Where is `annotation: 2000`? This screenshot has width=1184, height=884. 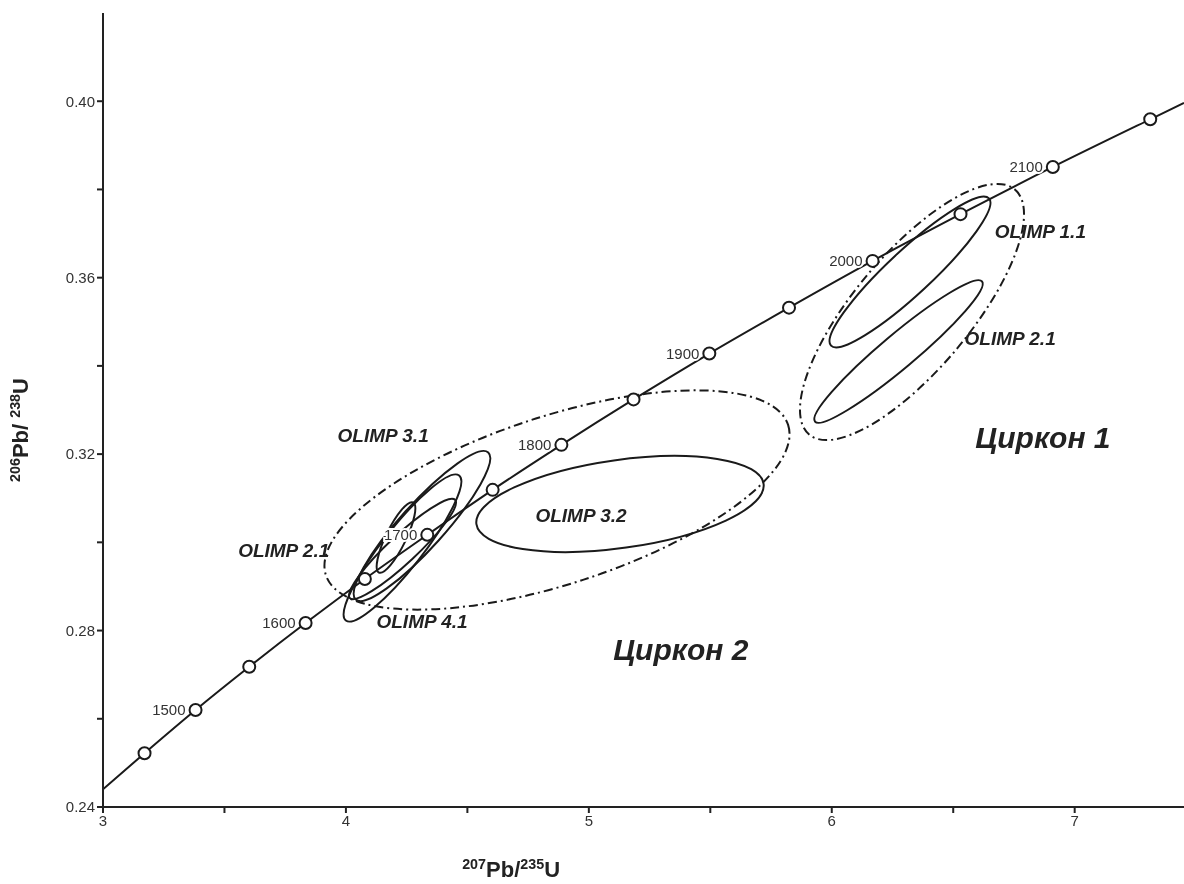
annotation: 2000 is located at coordinates (846, 260).